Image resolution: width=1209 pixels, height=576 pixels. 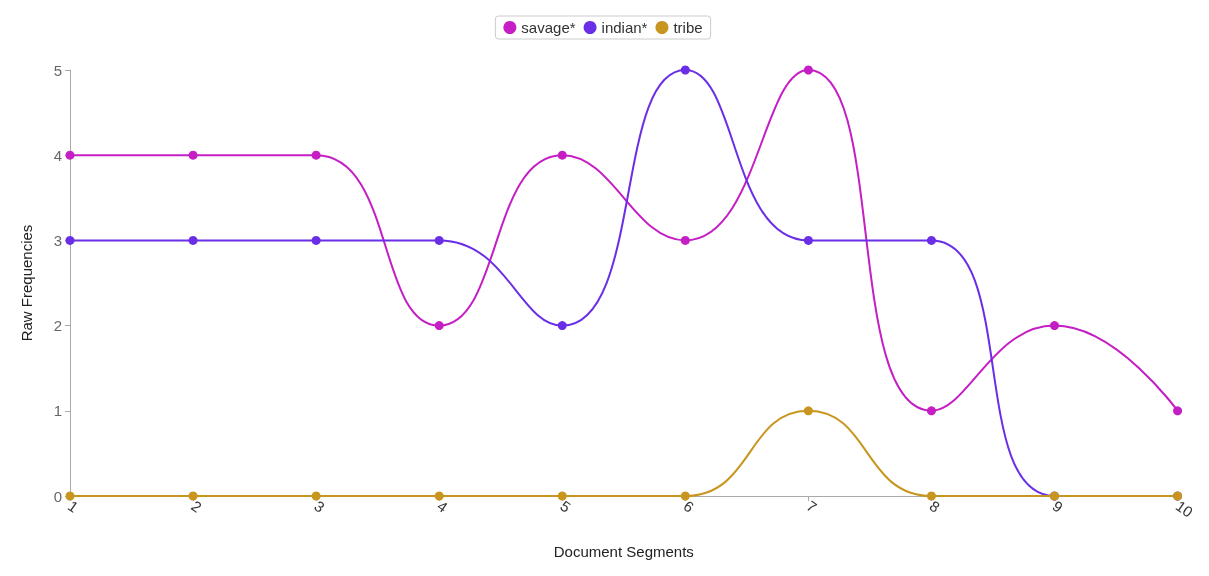 What do you see at coordinates (689, 506) in the screenshot?
I see `x-tick-label: 6` at bounding box center [689, 506].